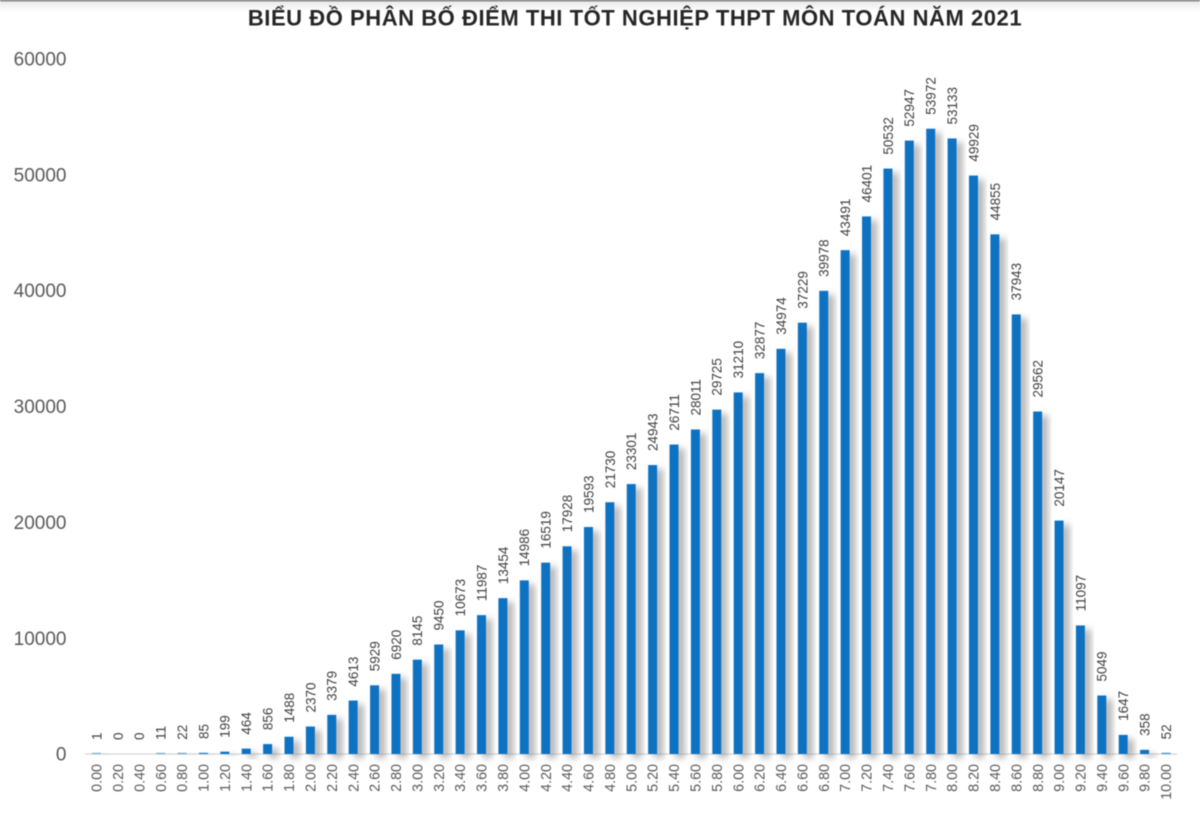  Describe the element at coordinates (396, 645) in the screenshot. I see `svg-text: 6920` at that location.